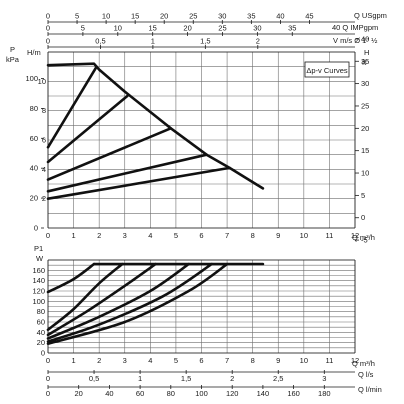 The width and height of the screenshot is (404, 404). I want to click on head-plot-x-ticks: 0 1 2 3 4 5 6 7 8 9 10 11 12, so click(202, 235).